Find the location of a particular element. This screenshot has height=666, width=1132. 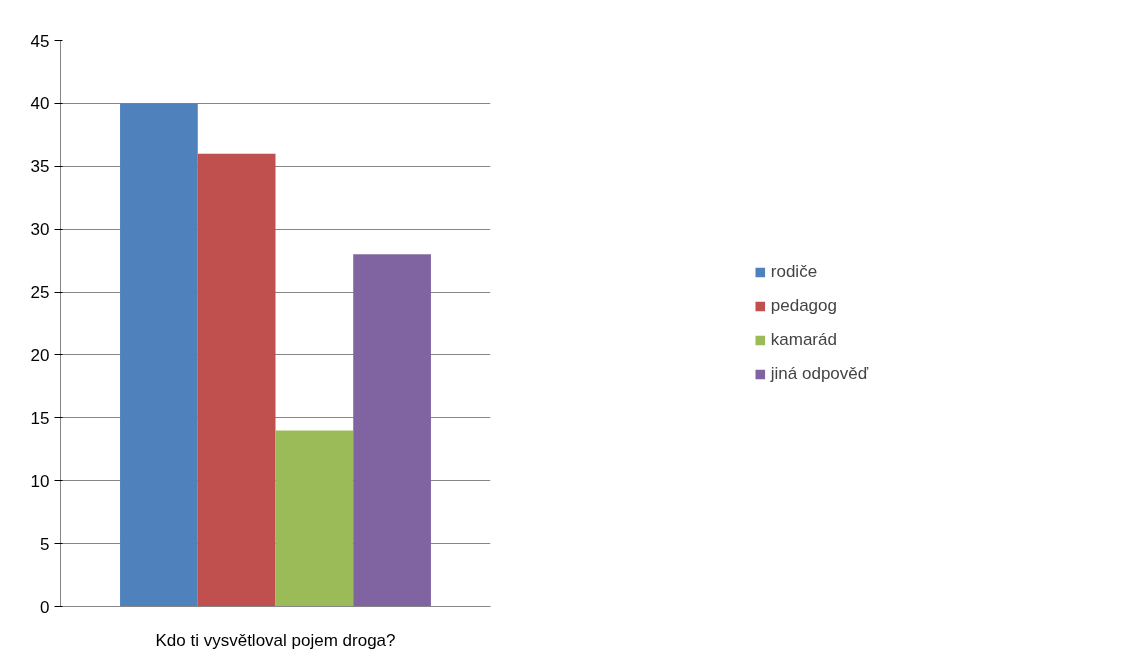

y-tick-label: 30 is located at coordinates (40, 230).